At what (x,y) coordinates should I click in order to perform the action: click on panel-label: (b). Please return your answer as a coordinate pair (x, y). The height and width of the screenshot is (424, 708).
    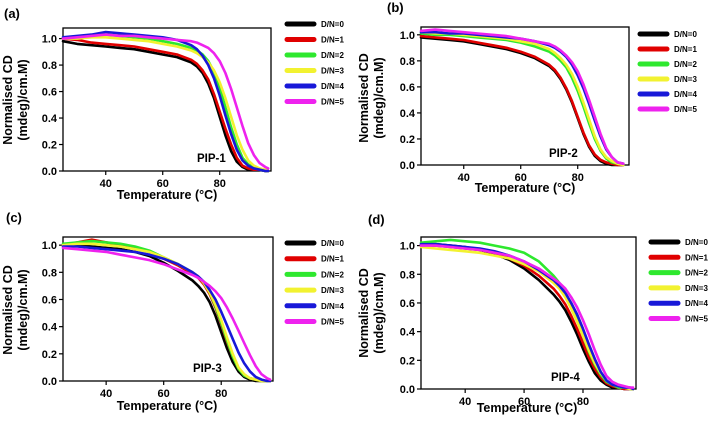
    Looking at the image, I should click on (395, 7).